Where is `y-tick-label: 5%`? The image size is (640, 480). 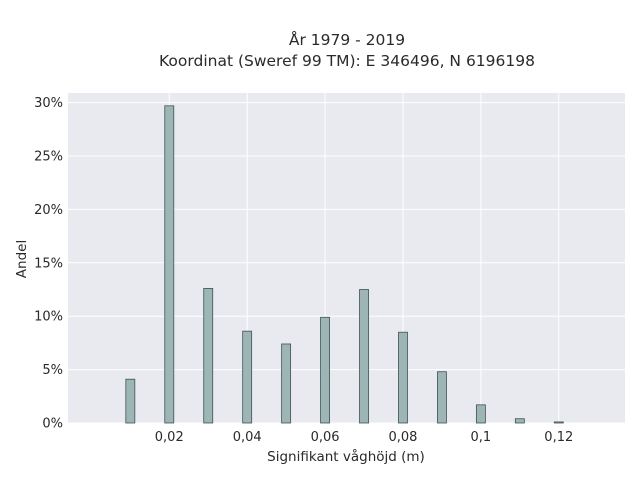 y-tick-label: 5% is located at coordinates (52, 370).